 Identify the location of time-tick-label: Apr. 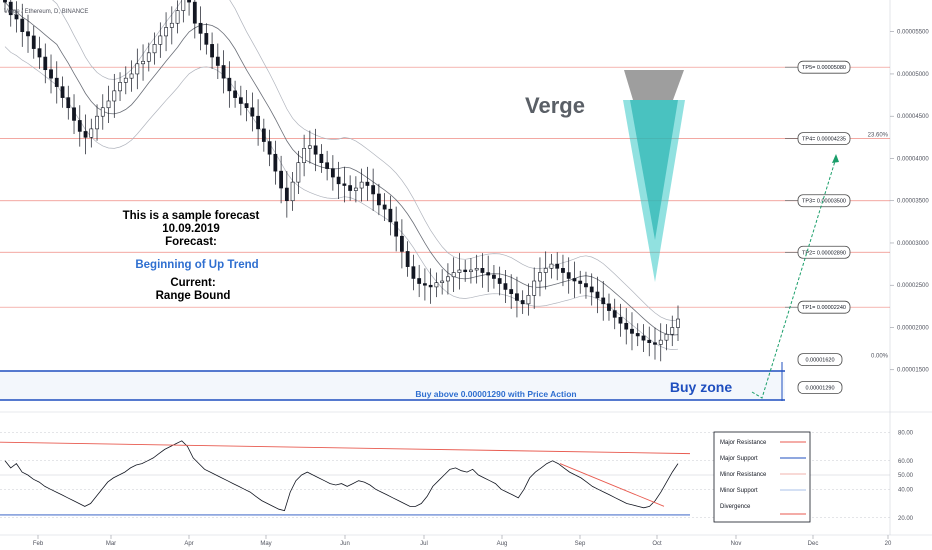
(188, 544).